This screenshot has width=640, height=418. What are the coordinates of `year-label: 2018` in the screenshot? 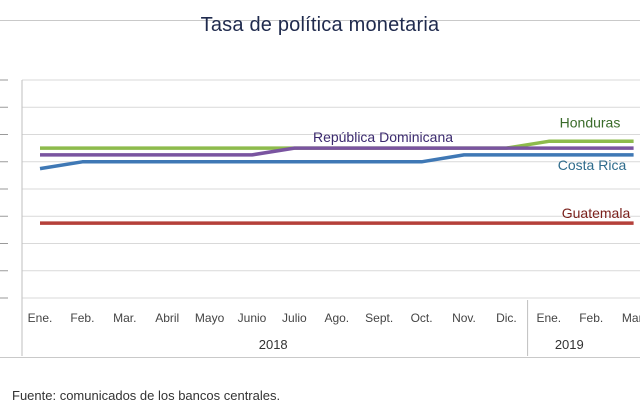 It's located at (273, 344).